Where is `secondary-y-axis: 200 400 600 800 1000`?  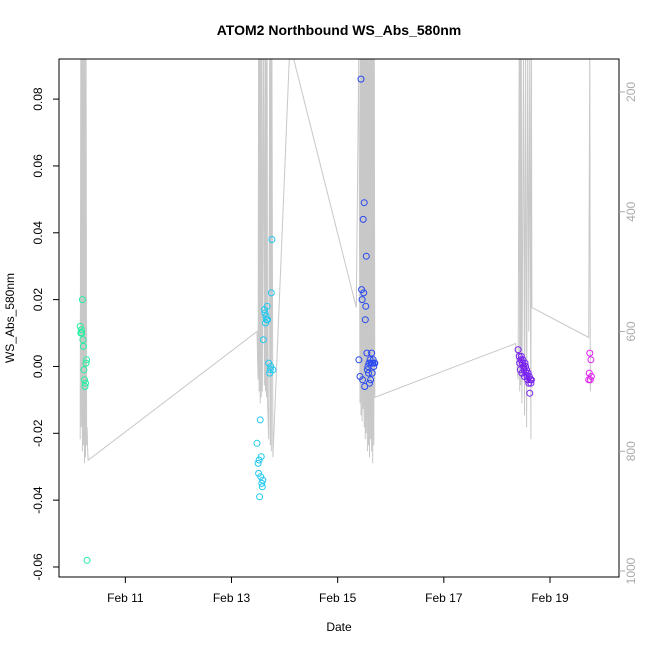
secondary-y-axis: 200 400 600 800 1000 is located at coordinates (628, 333).